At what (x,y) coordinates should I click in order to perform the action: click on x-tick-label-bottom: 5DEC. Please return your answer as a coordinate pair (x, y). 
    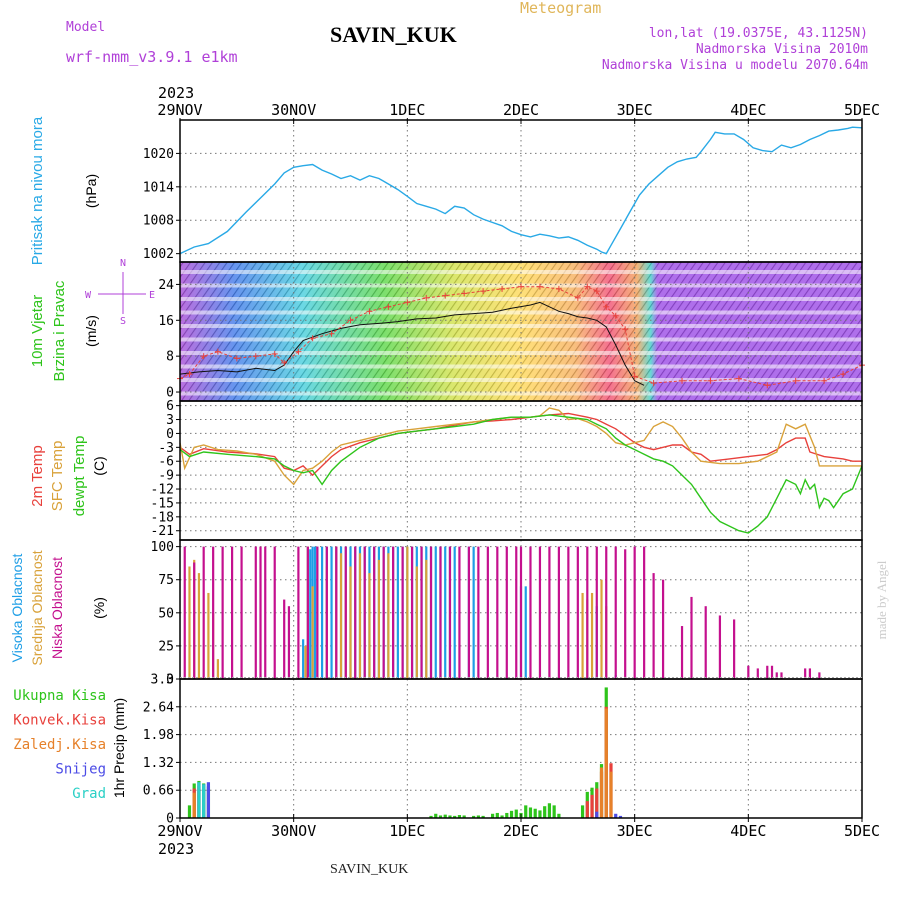
    Looking at the image, I should click on (862, 831).